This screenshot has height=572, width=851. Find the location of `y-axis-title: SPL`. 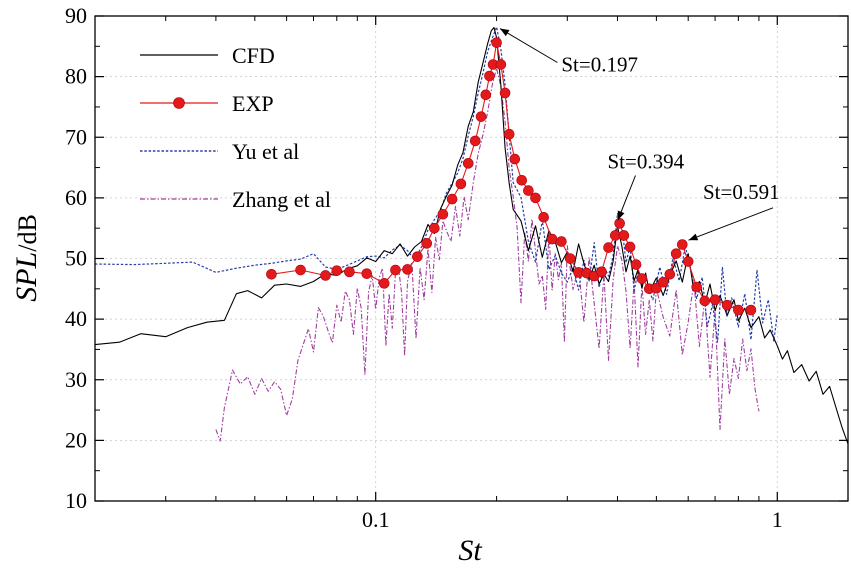

y-axis-title: SPL is located at coordinates (26, 277).